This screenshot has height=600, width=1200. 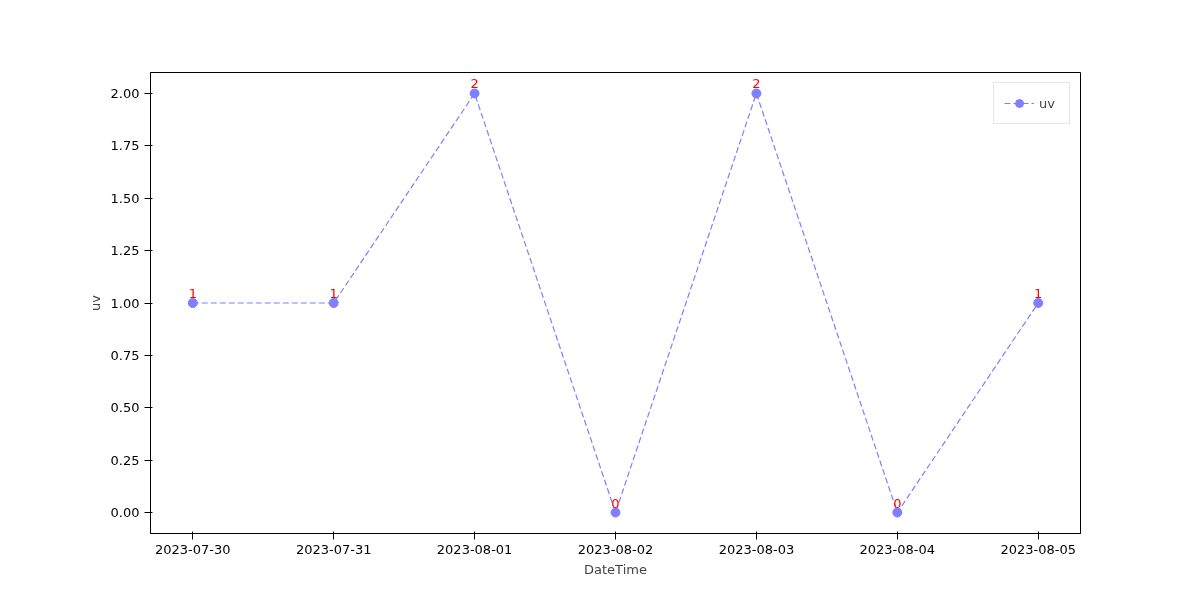 I want to click on x-tick-label: 2023-08-02, so click(x=615, y=549).